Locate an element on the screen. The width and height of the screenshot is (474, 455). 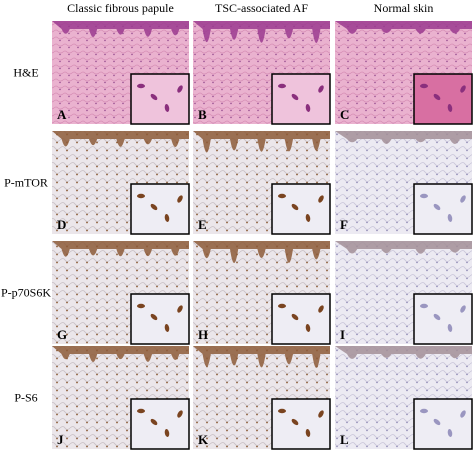
panel: H is located at coordinates (262, 293).